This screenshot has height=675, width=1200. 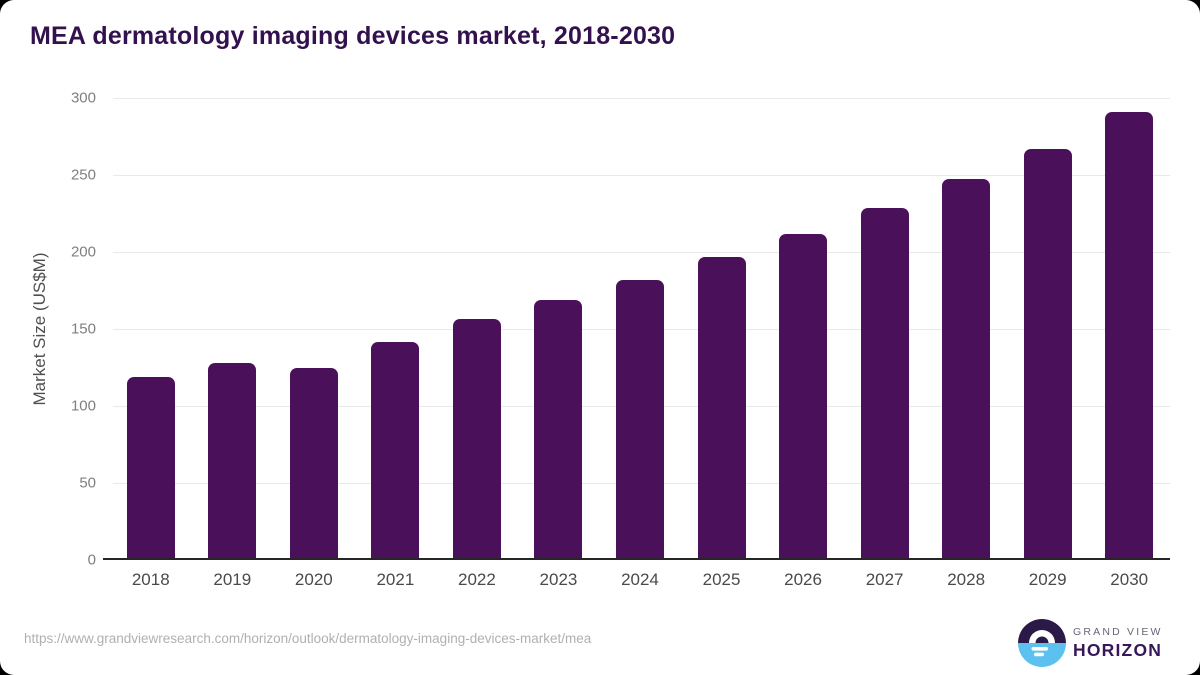 I want to click on y-tick-label-50: 50, so click(x=87, y=483).